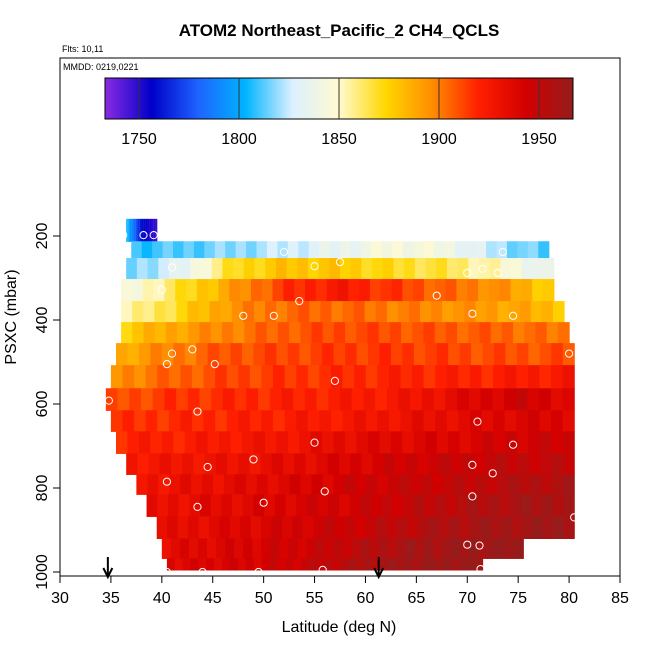  I want to click on x-tick-label: 85, so click(620, 598).